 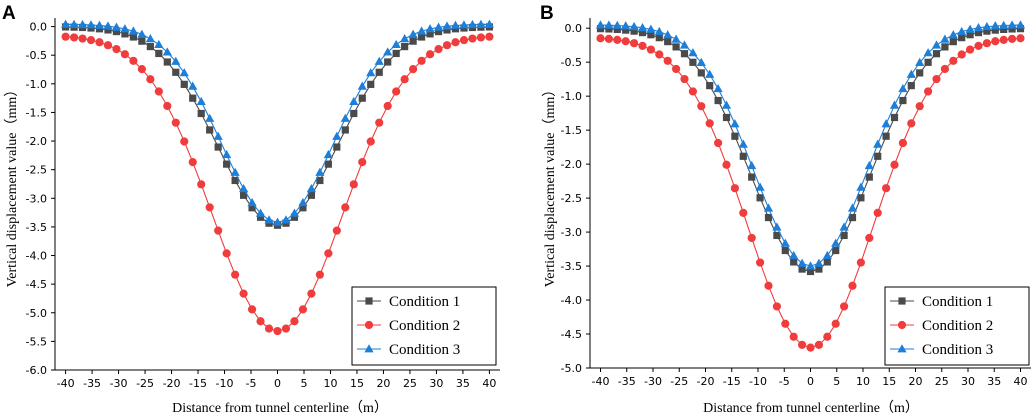 What do you see at coordinates (571, 96) in the screenshot?
I see `y-tick-label: -1.0` at bounding box center [571, 96].